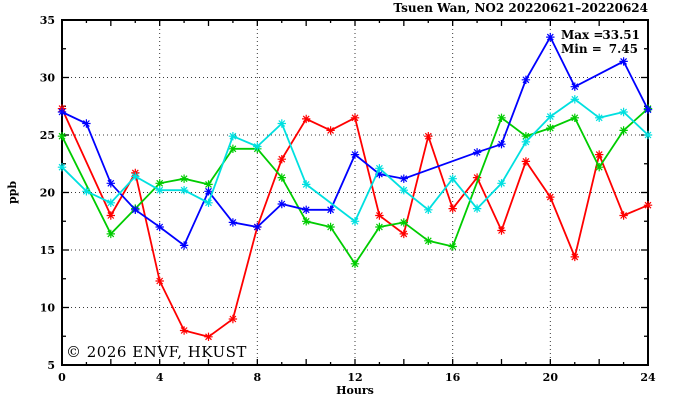 This screenshot has width=674, height=409. Describe the element at coordinates (62, 377) in the screenshot. I see `x-tick-label: 0` at that location.